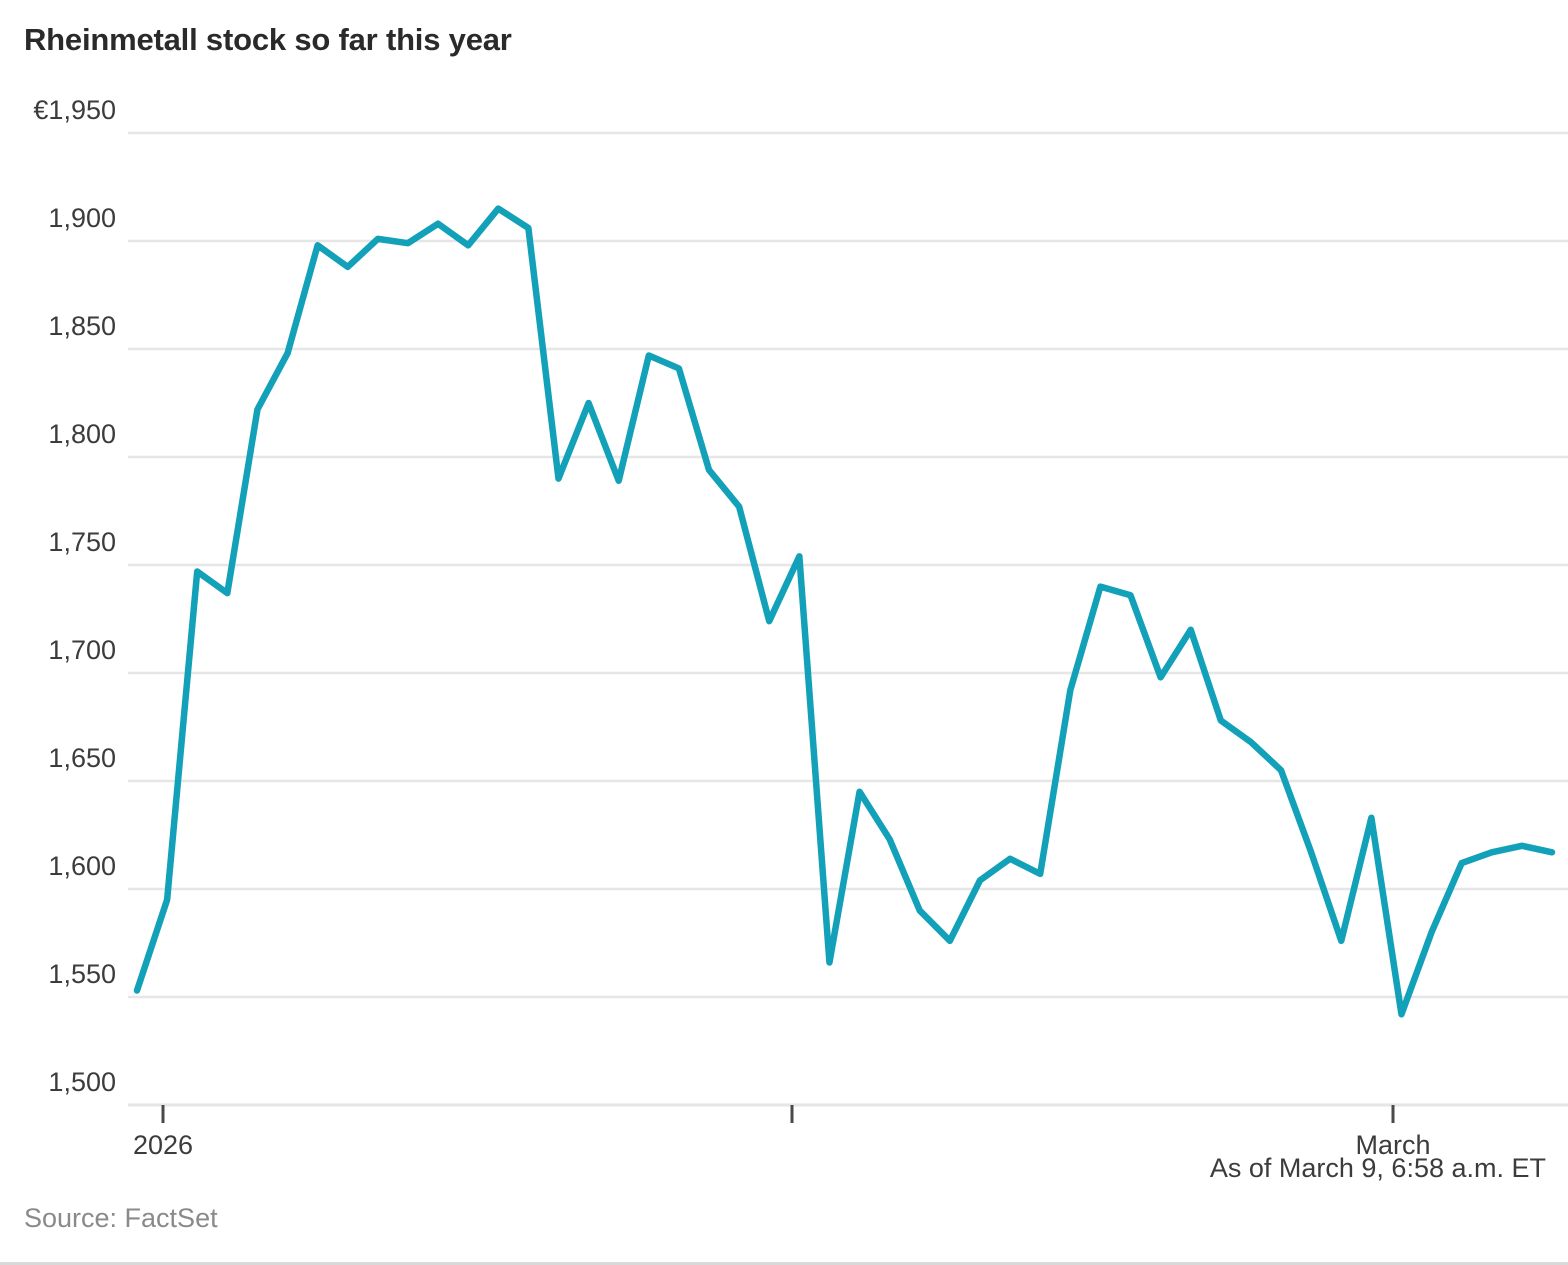  Describe the element at coordinates (778, 1114) in the screenshot. I see `x-tick-marks-group` at that location.